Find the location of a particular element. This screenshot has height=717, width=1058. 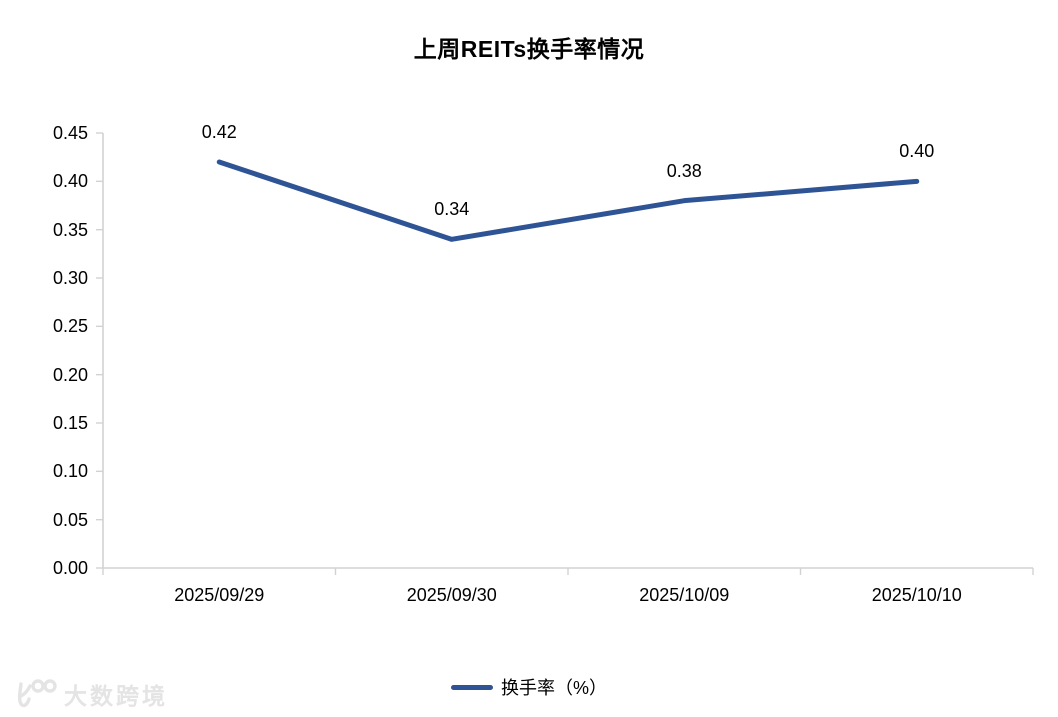

x-tick-label: 2025/09/29 is located at coordinates (219, 595).